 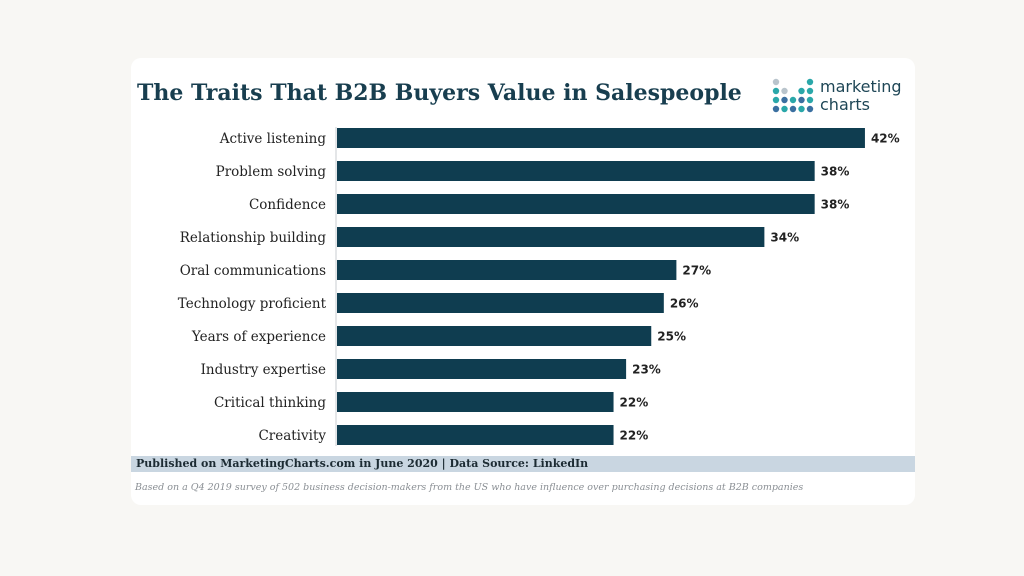 I want to click on value-label: 42%, so click(x=885, y=139).